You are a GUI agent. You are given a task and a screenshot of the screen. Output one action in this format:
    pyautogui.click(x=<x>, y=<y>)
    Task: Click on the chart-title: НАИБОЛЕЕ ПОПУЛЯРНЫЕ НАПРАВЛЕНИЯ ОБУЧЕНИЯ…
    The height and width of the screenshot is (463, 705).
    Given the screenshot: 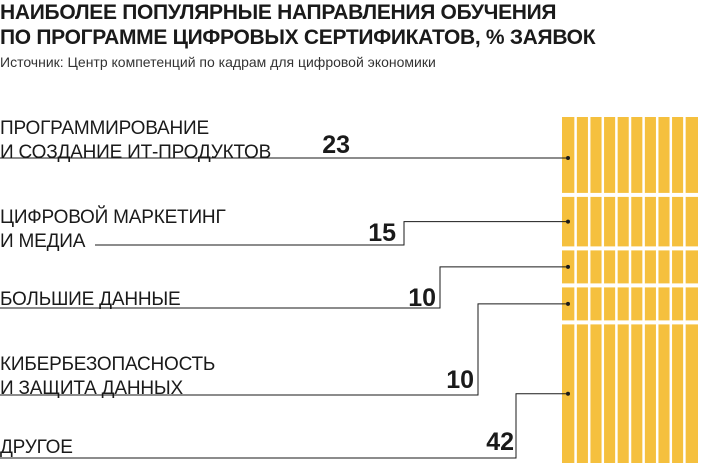 What is the action you would take?
    pyautogui.click(x=350, y=25)
    